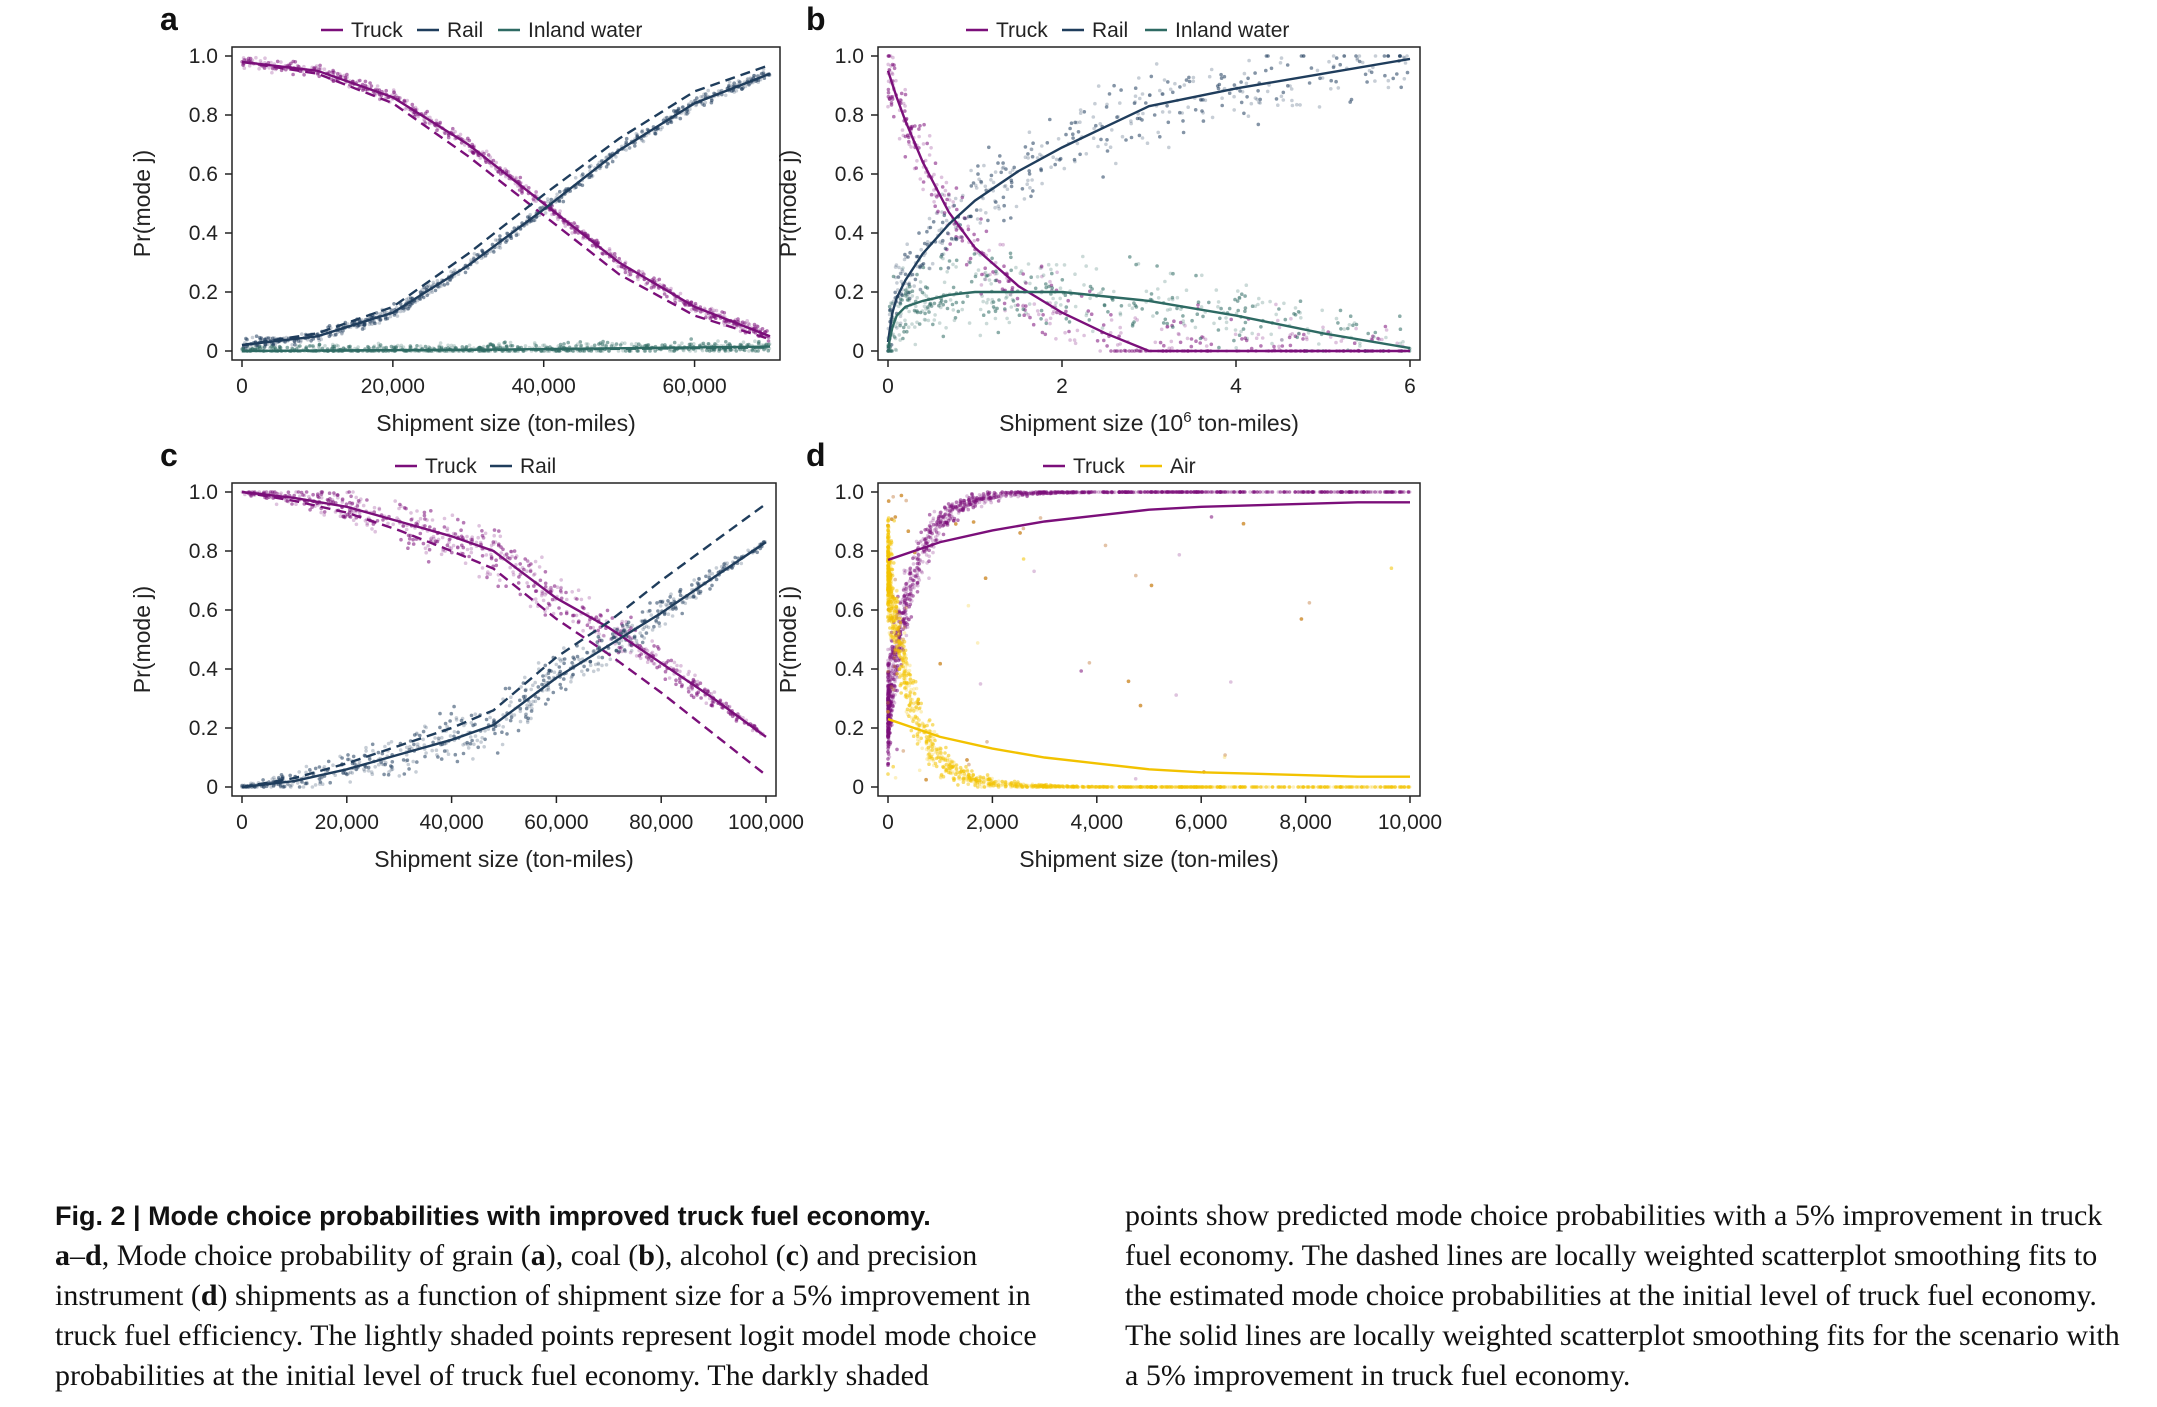  What do you see at coordinates (788, 203) in the screenshot?
I see `y-axis-label: Pr(mode j)` at bounding box center [788, 203].